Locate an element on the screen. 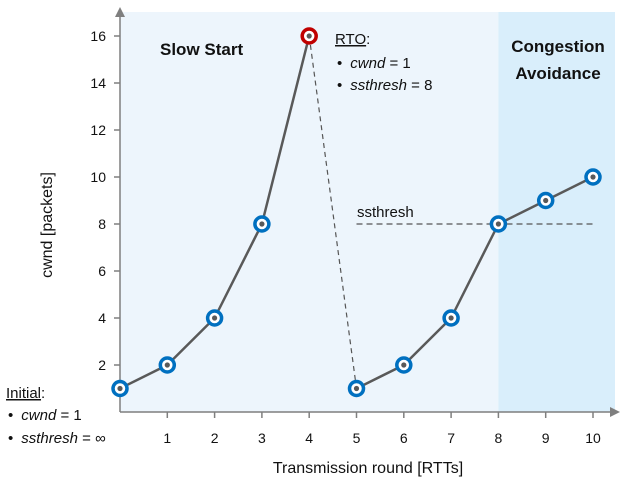  rto-title-text: RTO is located at coordinates (350, 39).